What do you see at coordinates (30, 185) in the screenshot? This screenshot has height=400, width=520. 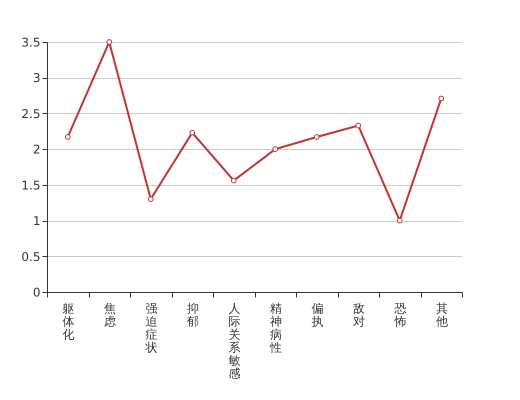 I see `y-tick-label: 1.5` at bounding box center [30, 185].